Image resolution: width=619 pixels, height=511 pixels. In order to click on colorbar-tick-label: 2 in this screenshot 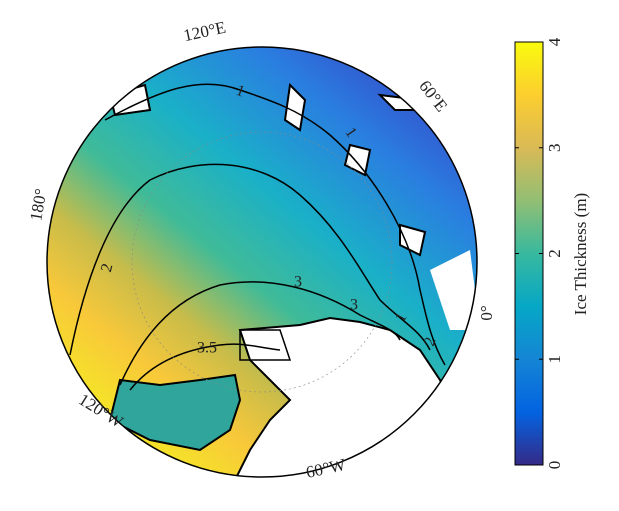, I will do `click(554, 253)`.